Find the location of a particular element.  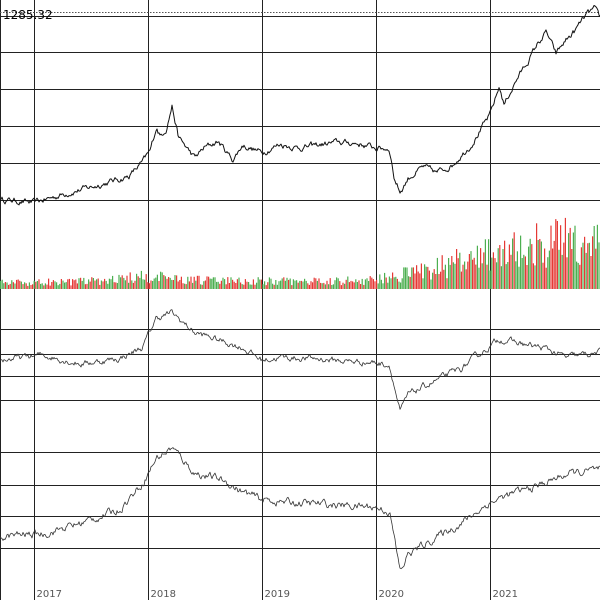

x-tick-label-4: 2021 is located at coordinates (505, 594).